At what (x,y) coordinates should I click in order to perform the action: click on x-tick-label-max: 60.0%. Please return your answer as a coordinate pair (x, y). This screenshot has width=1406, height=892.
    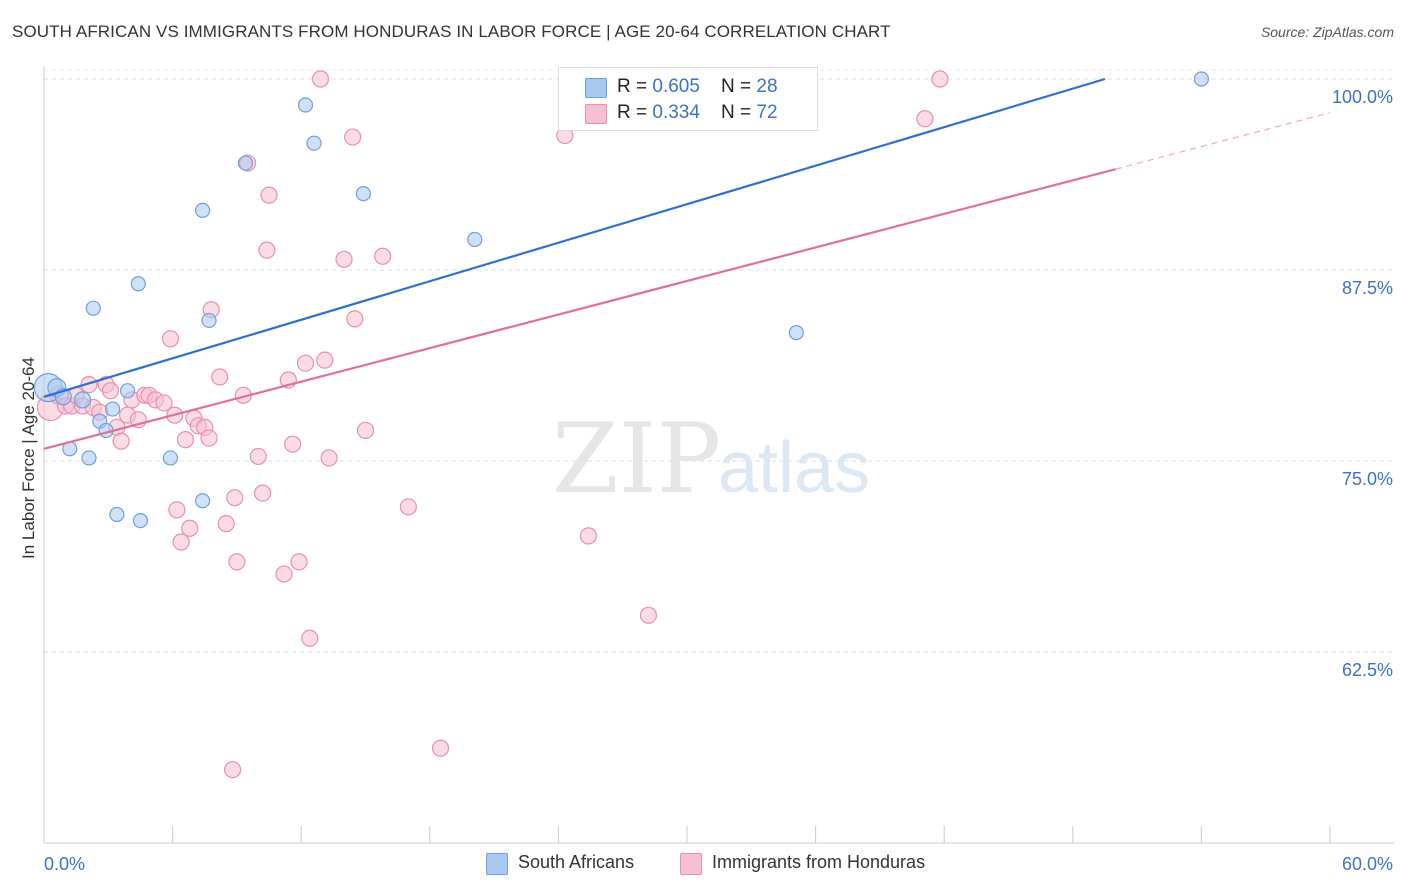
    Looking at the image, I should click on (1367, 864).